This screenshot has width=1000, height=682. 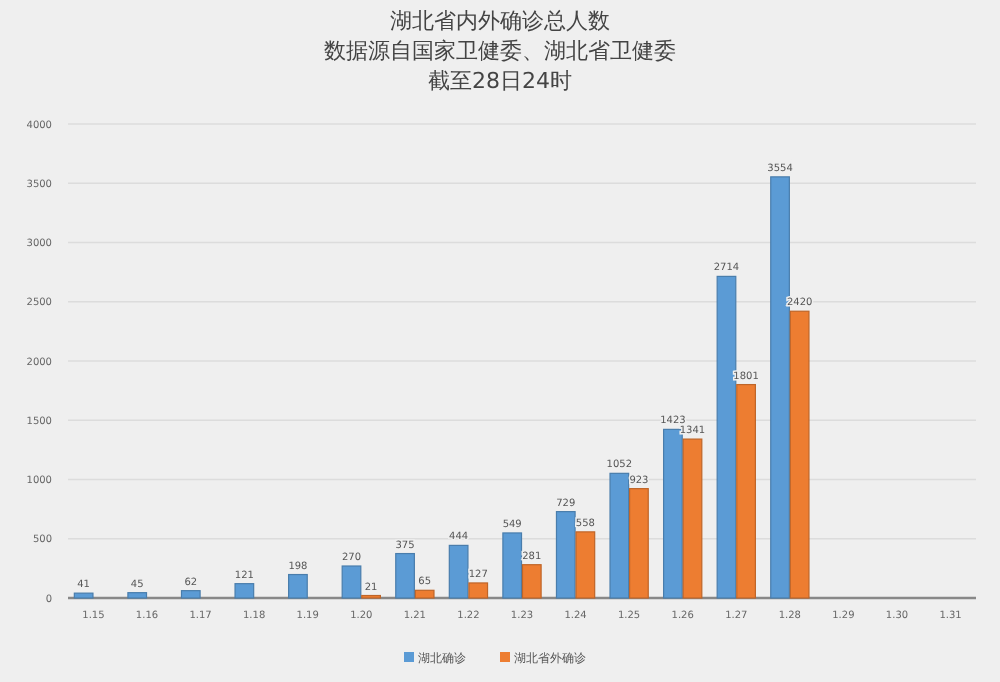 I want to click on chart-title: 湖北省内外确诊总人数, so click(x=500, y=21).